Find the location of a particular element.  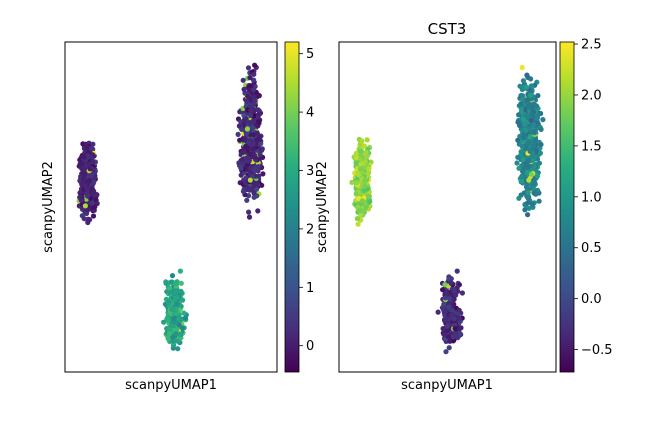

y-axis-label-panel-1: scanpyUMAP2 is located at coordinates (48, 207).